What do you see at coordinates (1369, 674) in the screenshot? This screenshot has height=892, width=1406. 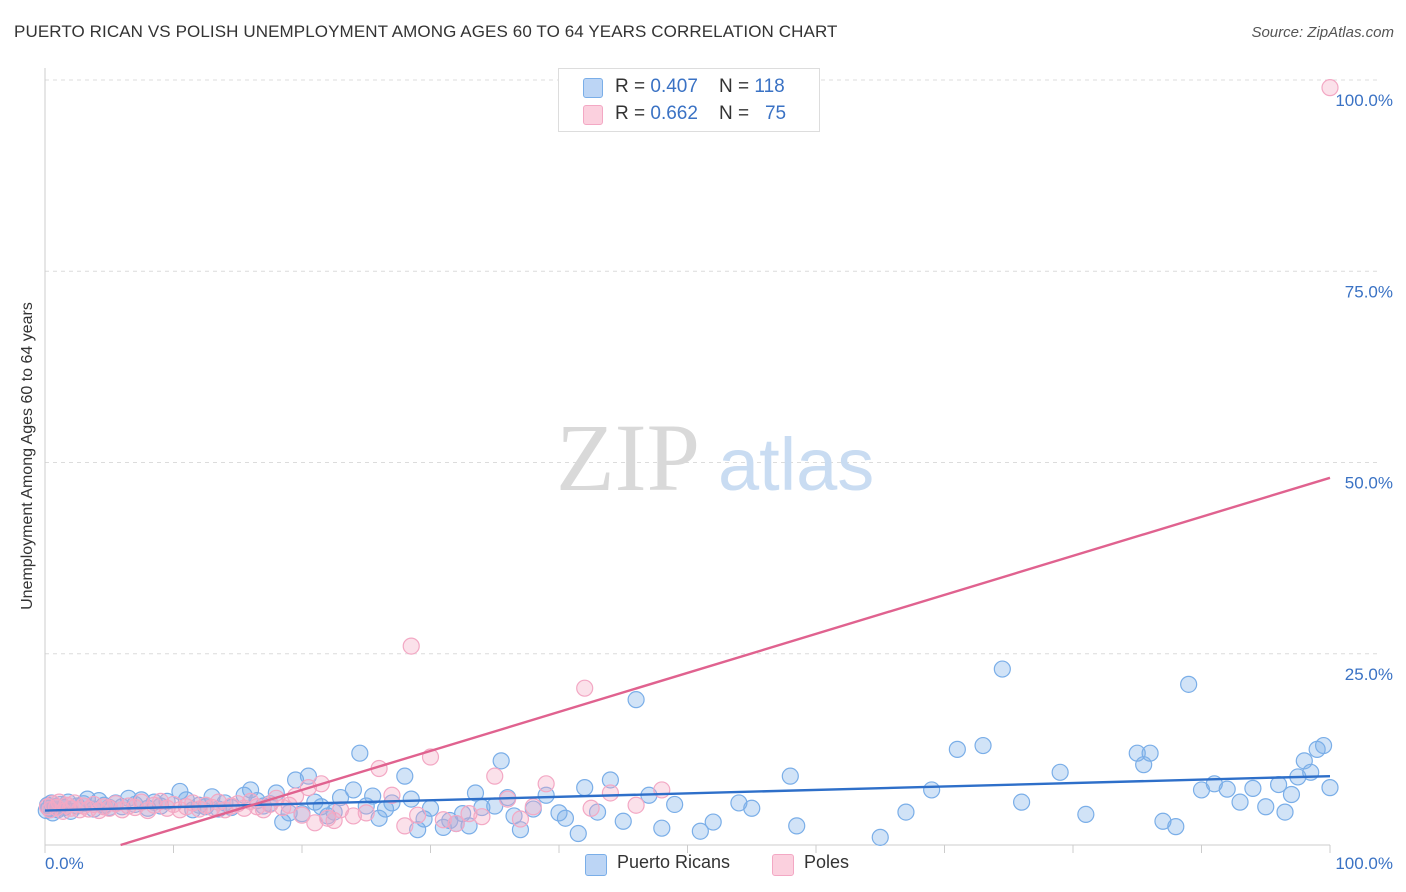 I see `y-tick-label: 25.0%` at bounding box center [1369, 674].